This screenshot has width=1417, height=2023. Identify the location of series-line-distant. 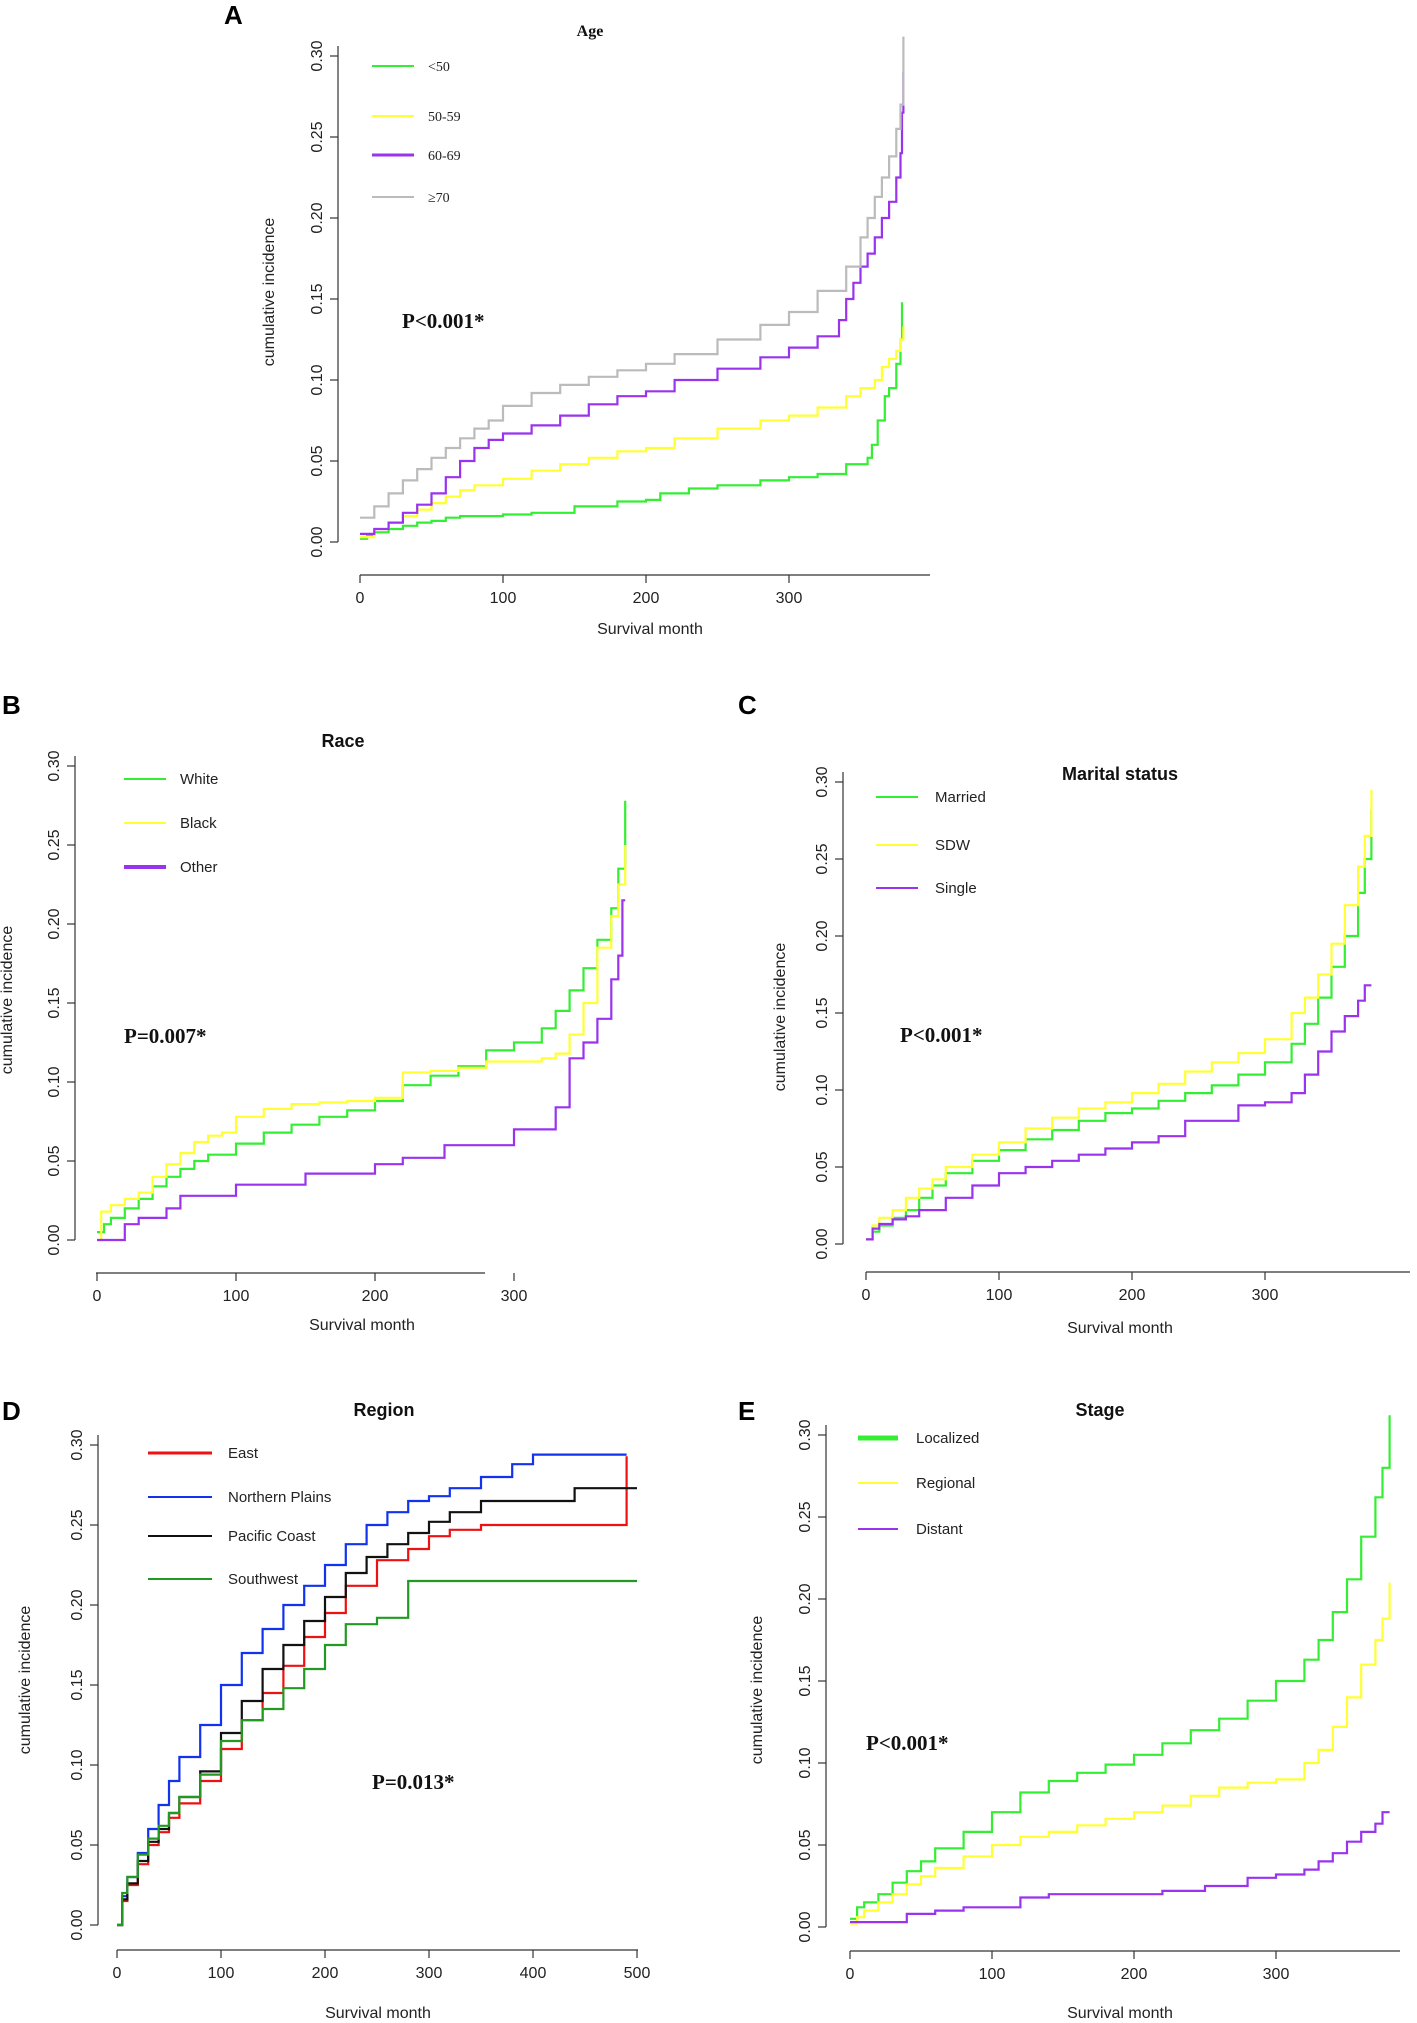
(1120, 1867).